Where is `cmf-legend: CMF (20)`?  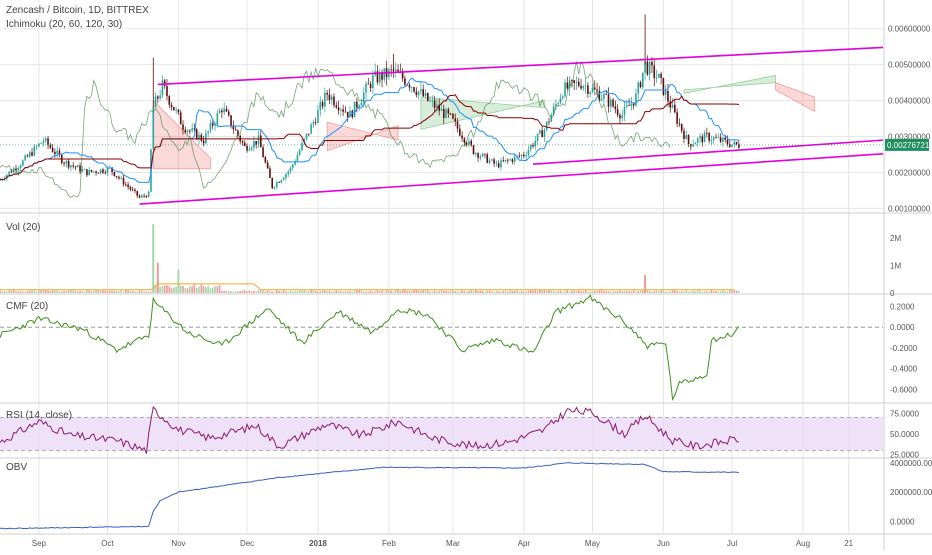 cmf-legend: CMF (20) is located at coordinates (27, 306).